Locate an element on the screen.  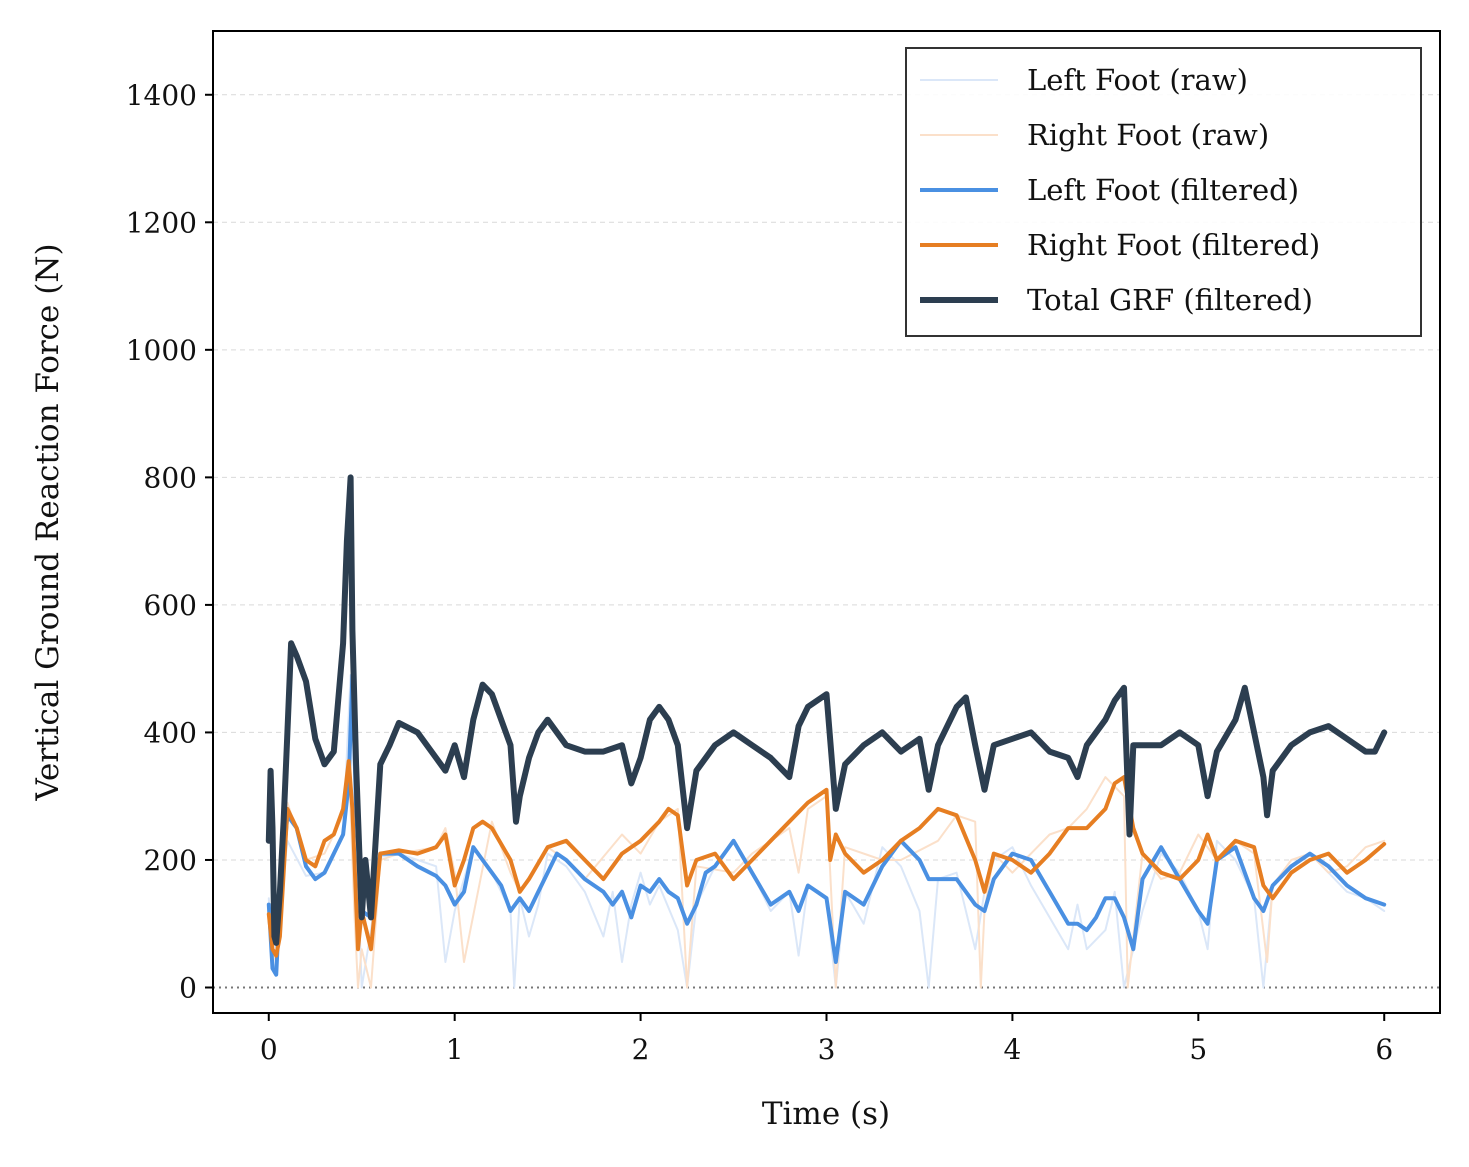
x-tick-label: 4 is located at coordinates (1012, 1049).